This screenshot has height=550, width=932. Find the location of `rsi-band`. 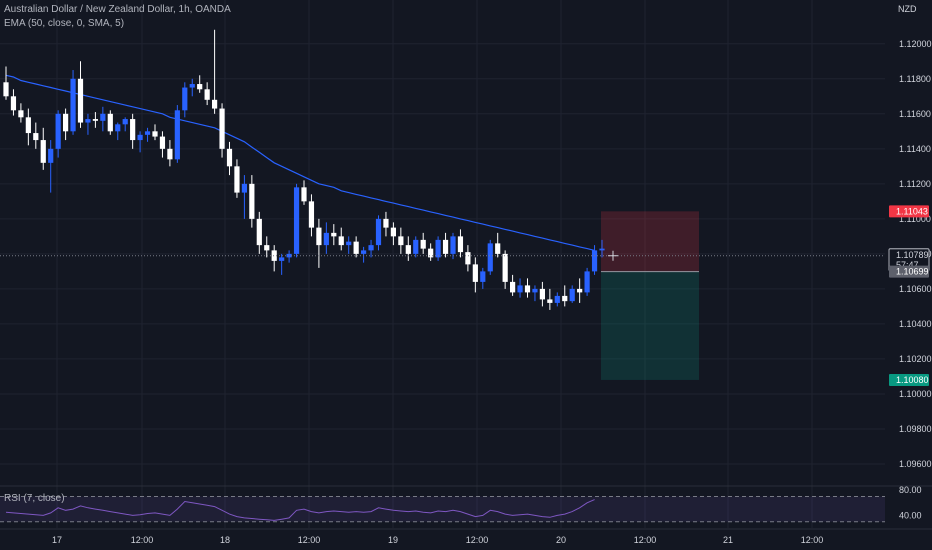

rsi-band is located at coordinates (442, 509).